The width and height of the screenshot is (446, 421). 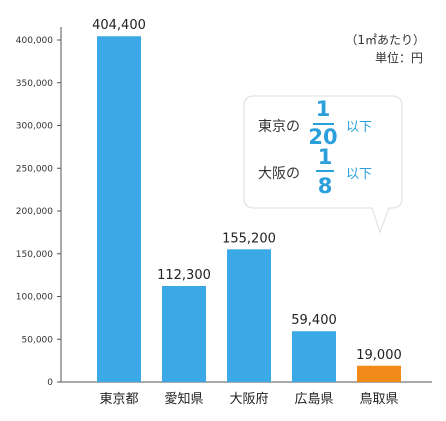 What do you see at coordinates (118, 399) in the screenshot?
I see `category-label: 東京都` at bounding box center [118, 399].